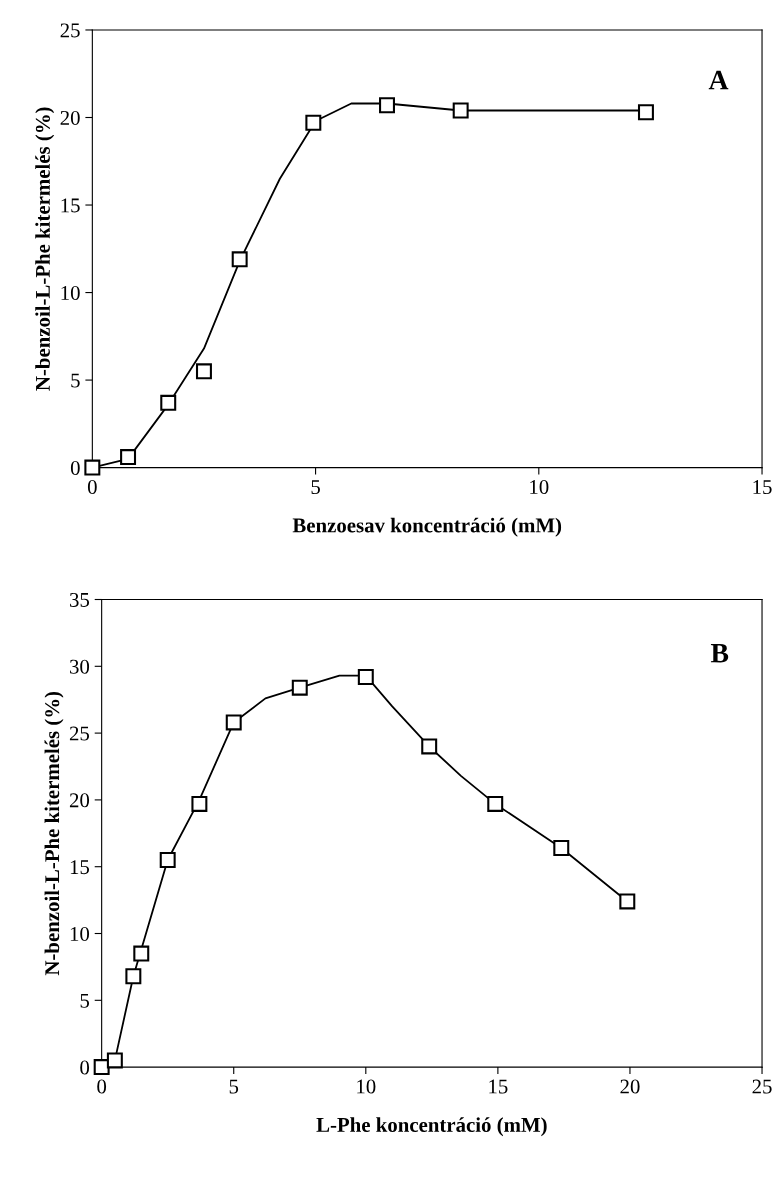 The width and height of the screenshot is (776, 1199). Describe the element at coordinates (427, 527) in the screenshot. I see `x-axis-title: Benzoesav koncentráció (mM)` at that location.